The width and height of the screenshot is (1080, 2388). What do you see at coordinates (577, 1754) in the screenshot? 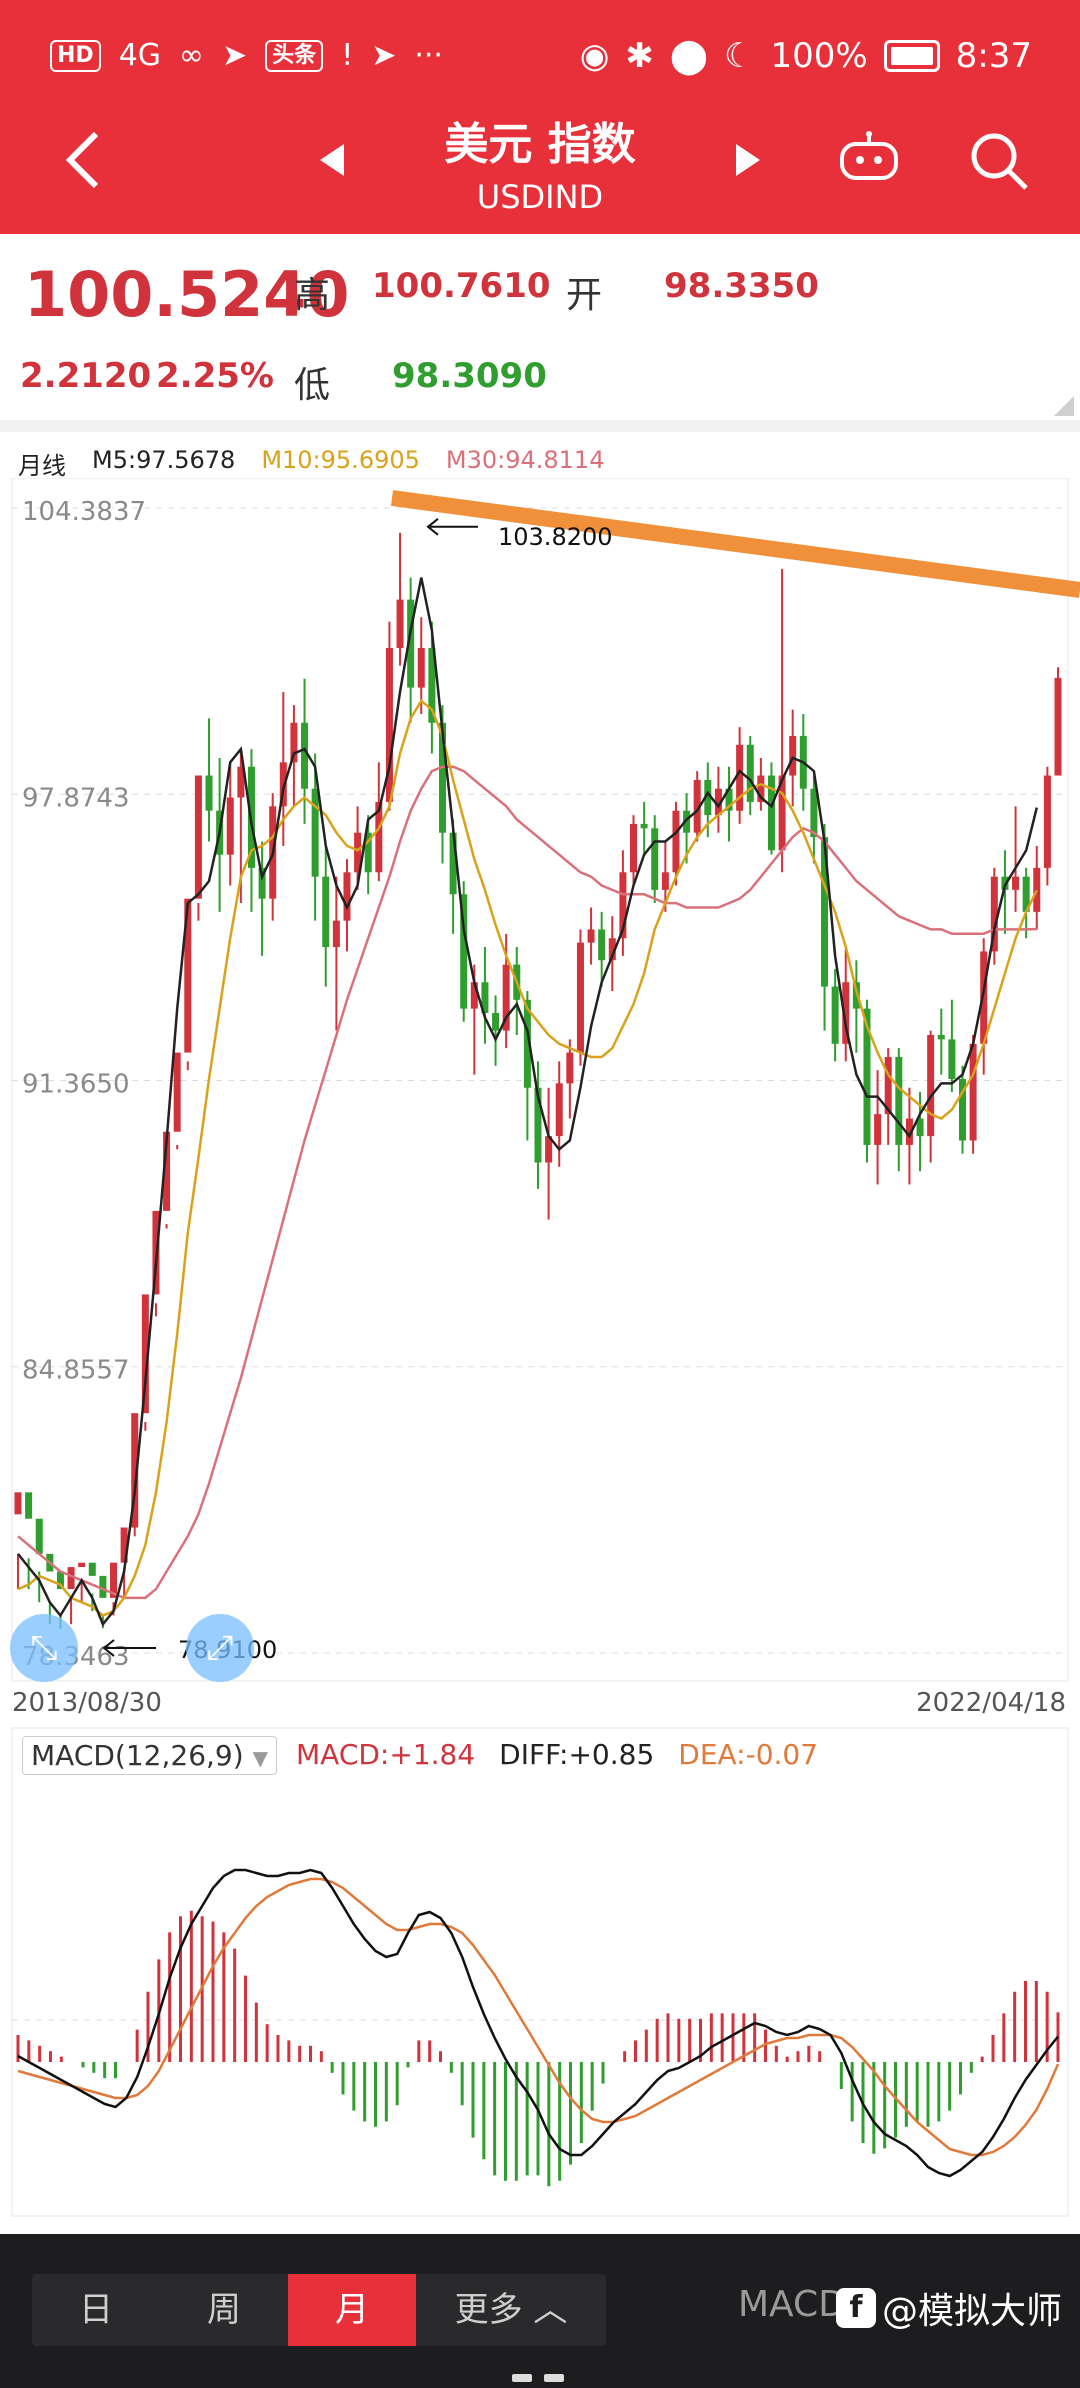
I see `diff-value: DIFF:+0.85` at bounding box center [577, 1754].